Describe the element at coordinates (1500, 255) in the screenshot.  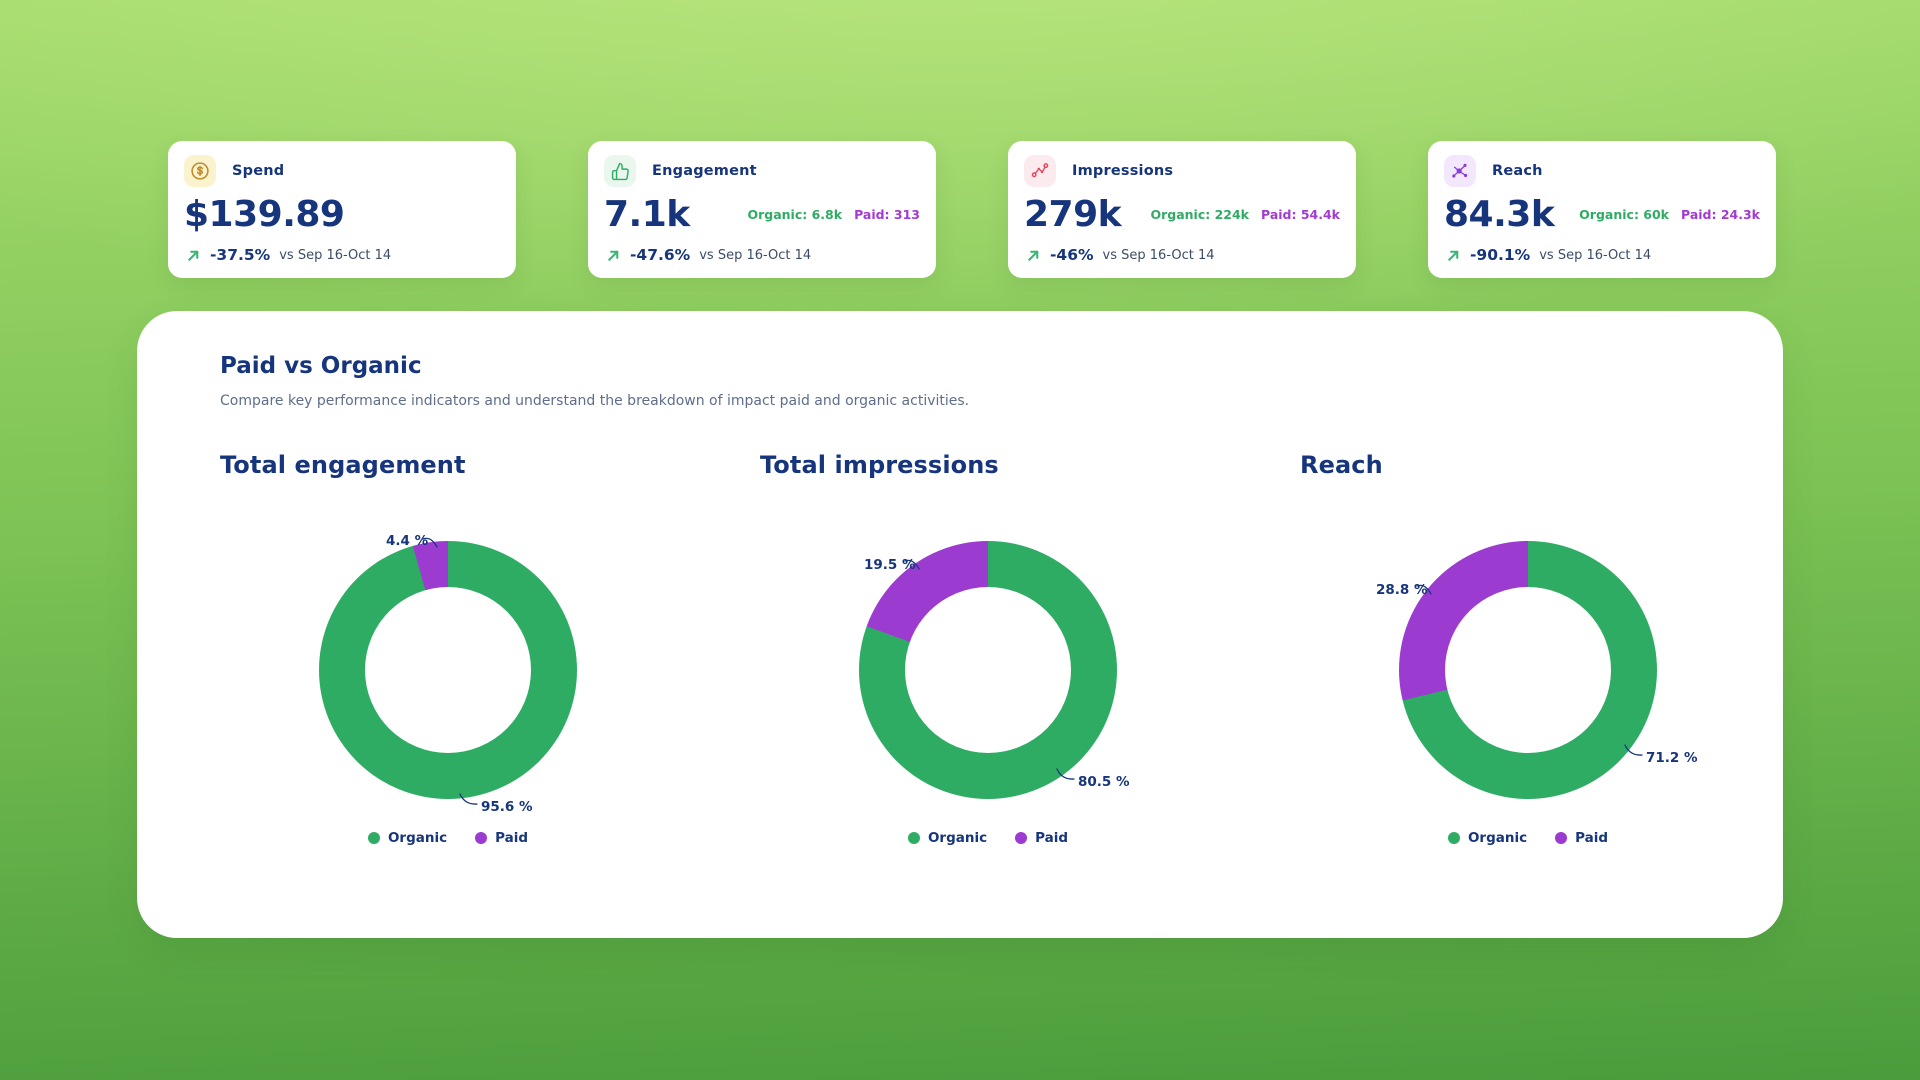
I see `trend-value: -90.1%` at that location.